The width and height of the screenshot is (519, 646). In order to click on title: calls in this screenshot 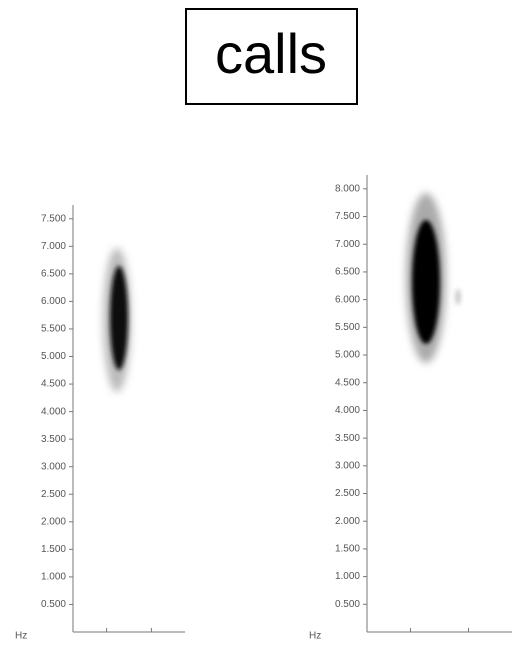, I will do `click(271, 53)`.